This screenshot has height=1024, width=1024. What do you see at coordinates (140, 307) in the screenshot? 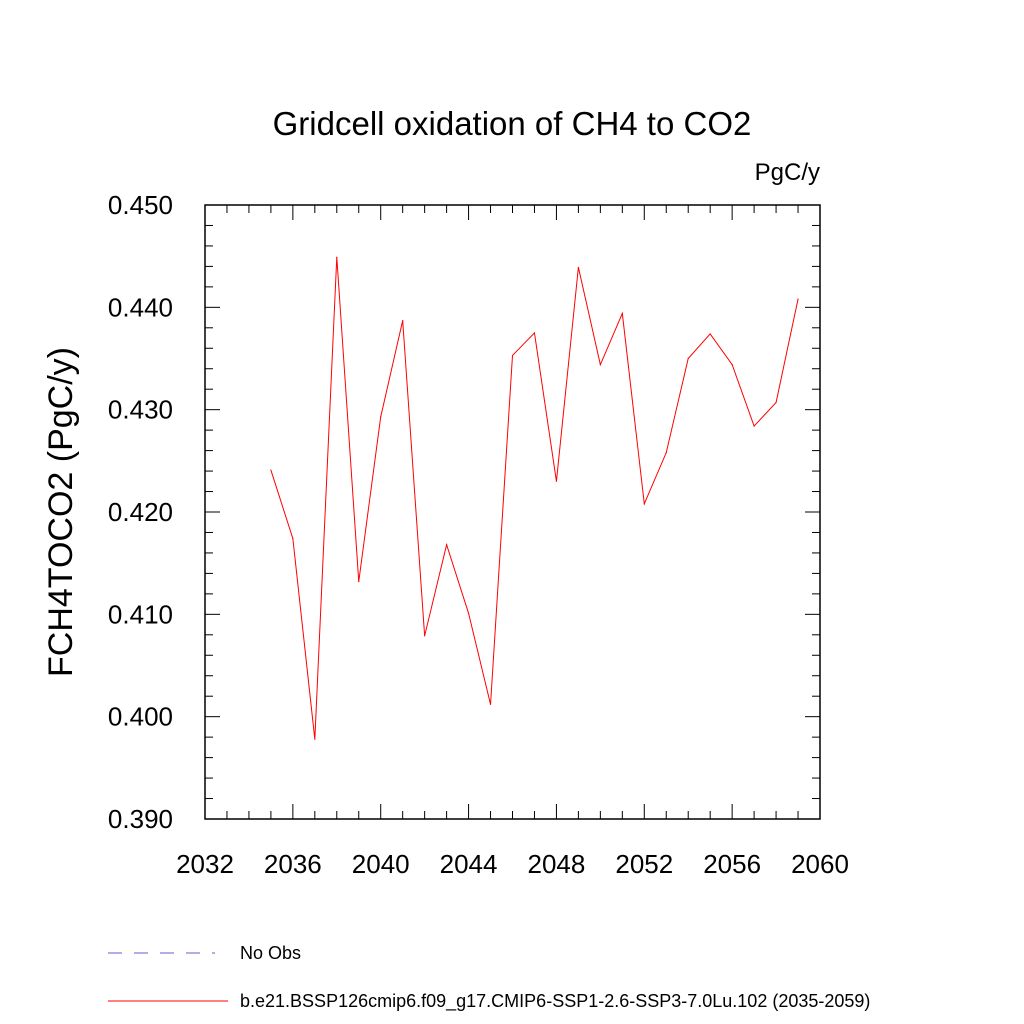
I see `y-tick-label: 0.440` at bounding box center [140, 307].